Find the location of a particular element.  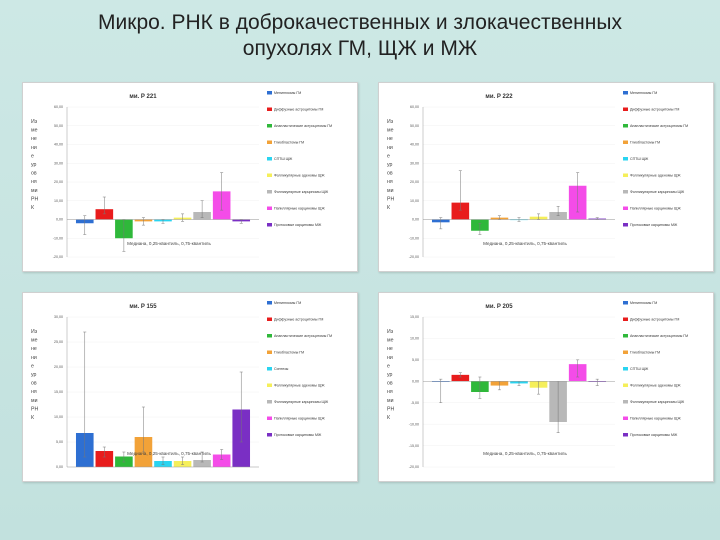

legend-label: Менингиомы ГМ is located at coordinates (287, 93).